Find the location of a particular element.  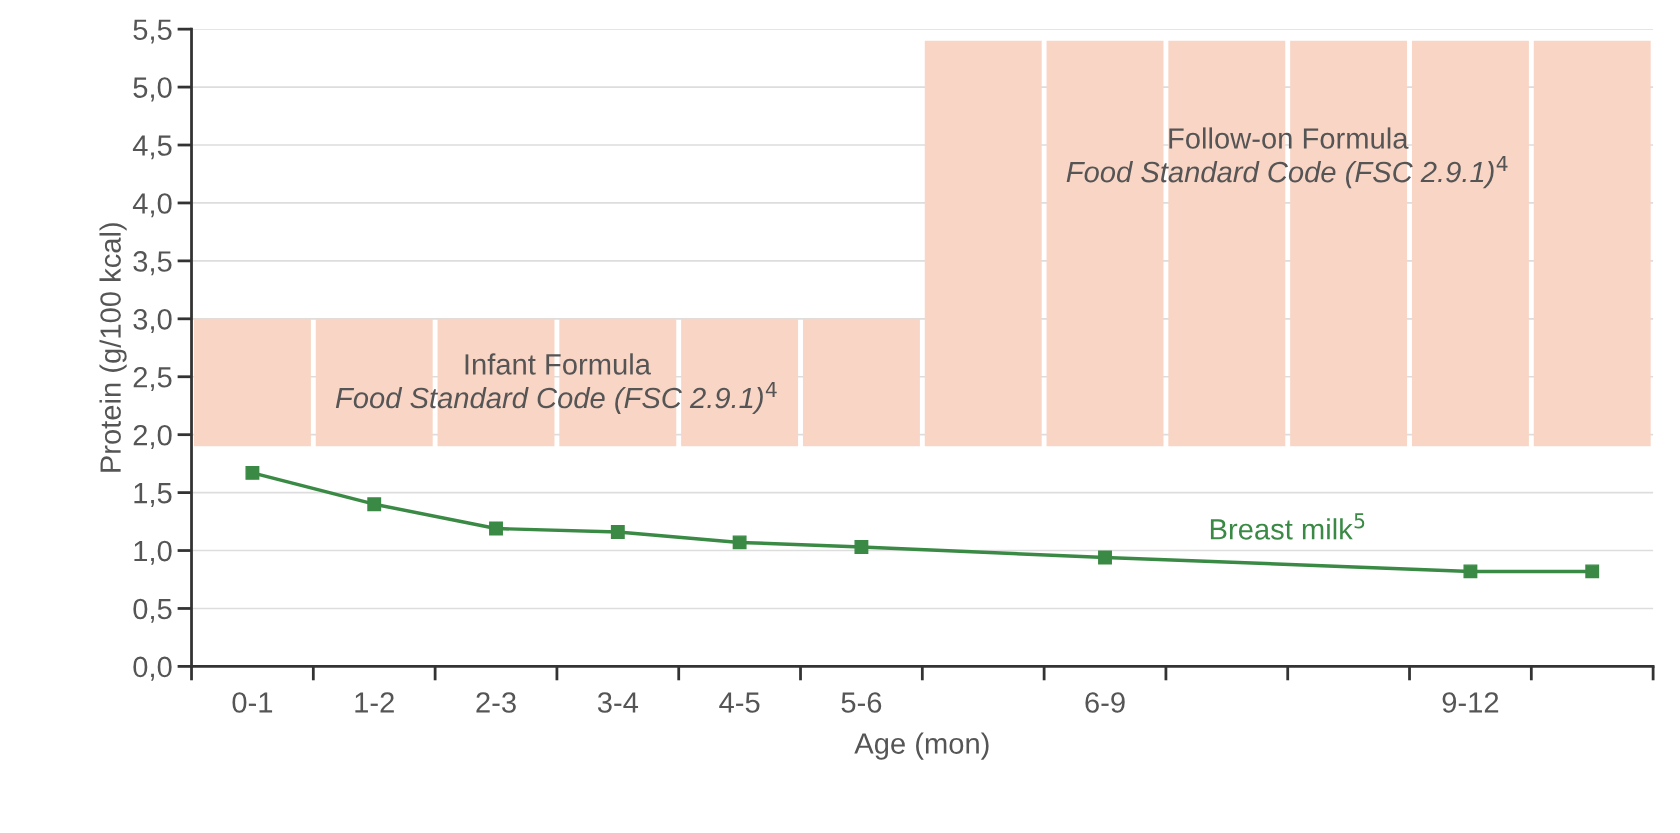

annotation: Follow-on Formula Food Standard Code (FSC 2.9.1)$^{4}$ is located at coordinates (1287, 158).